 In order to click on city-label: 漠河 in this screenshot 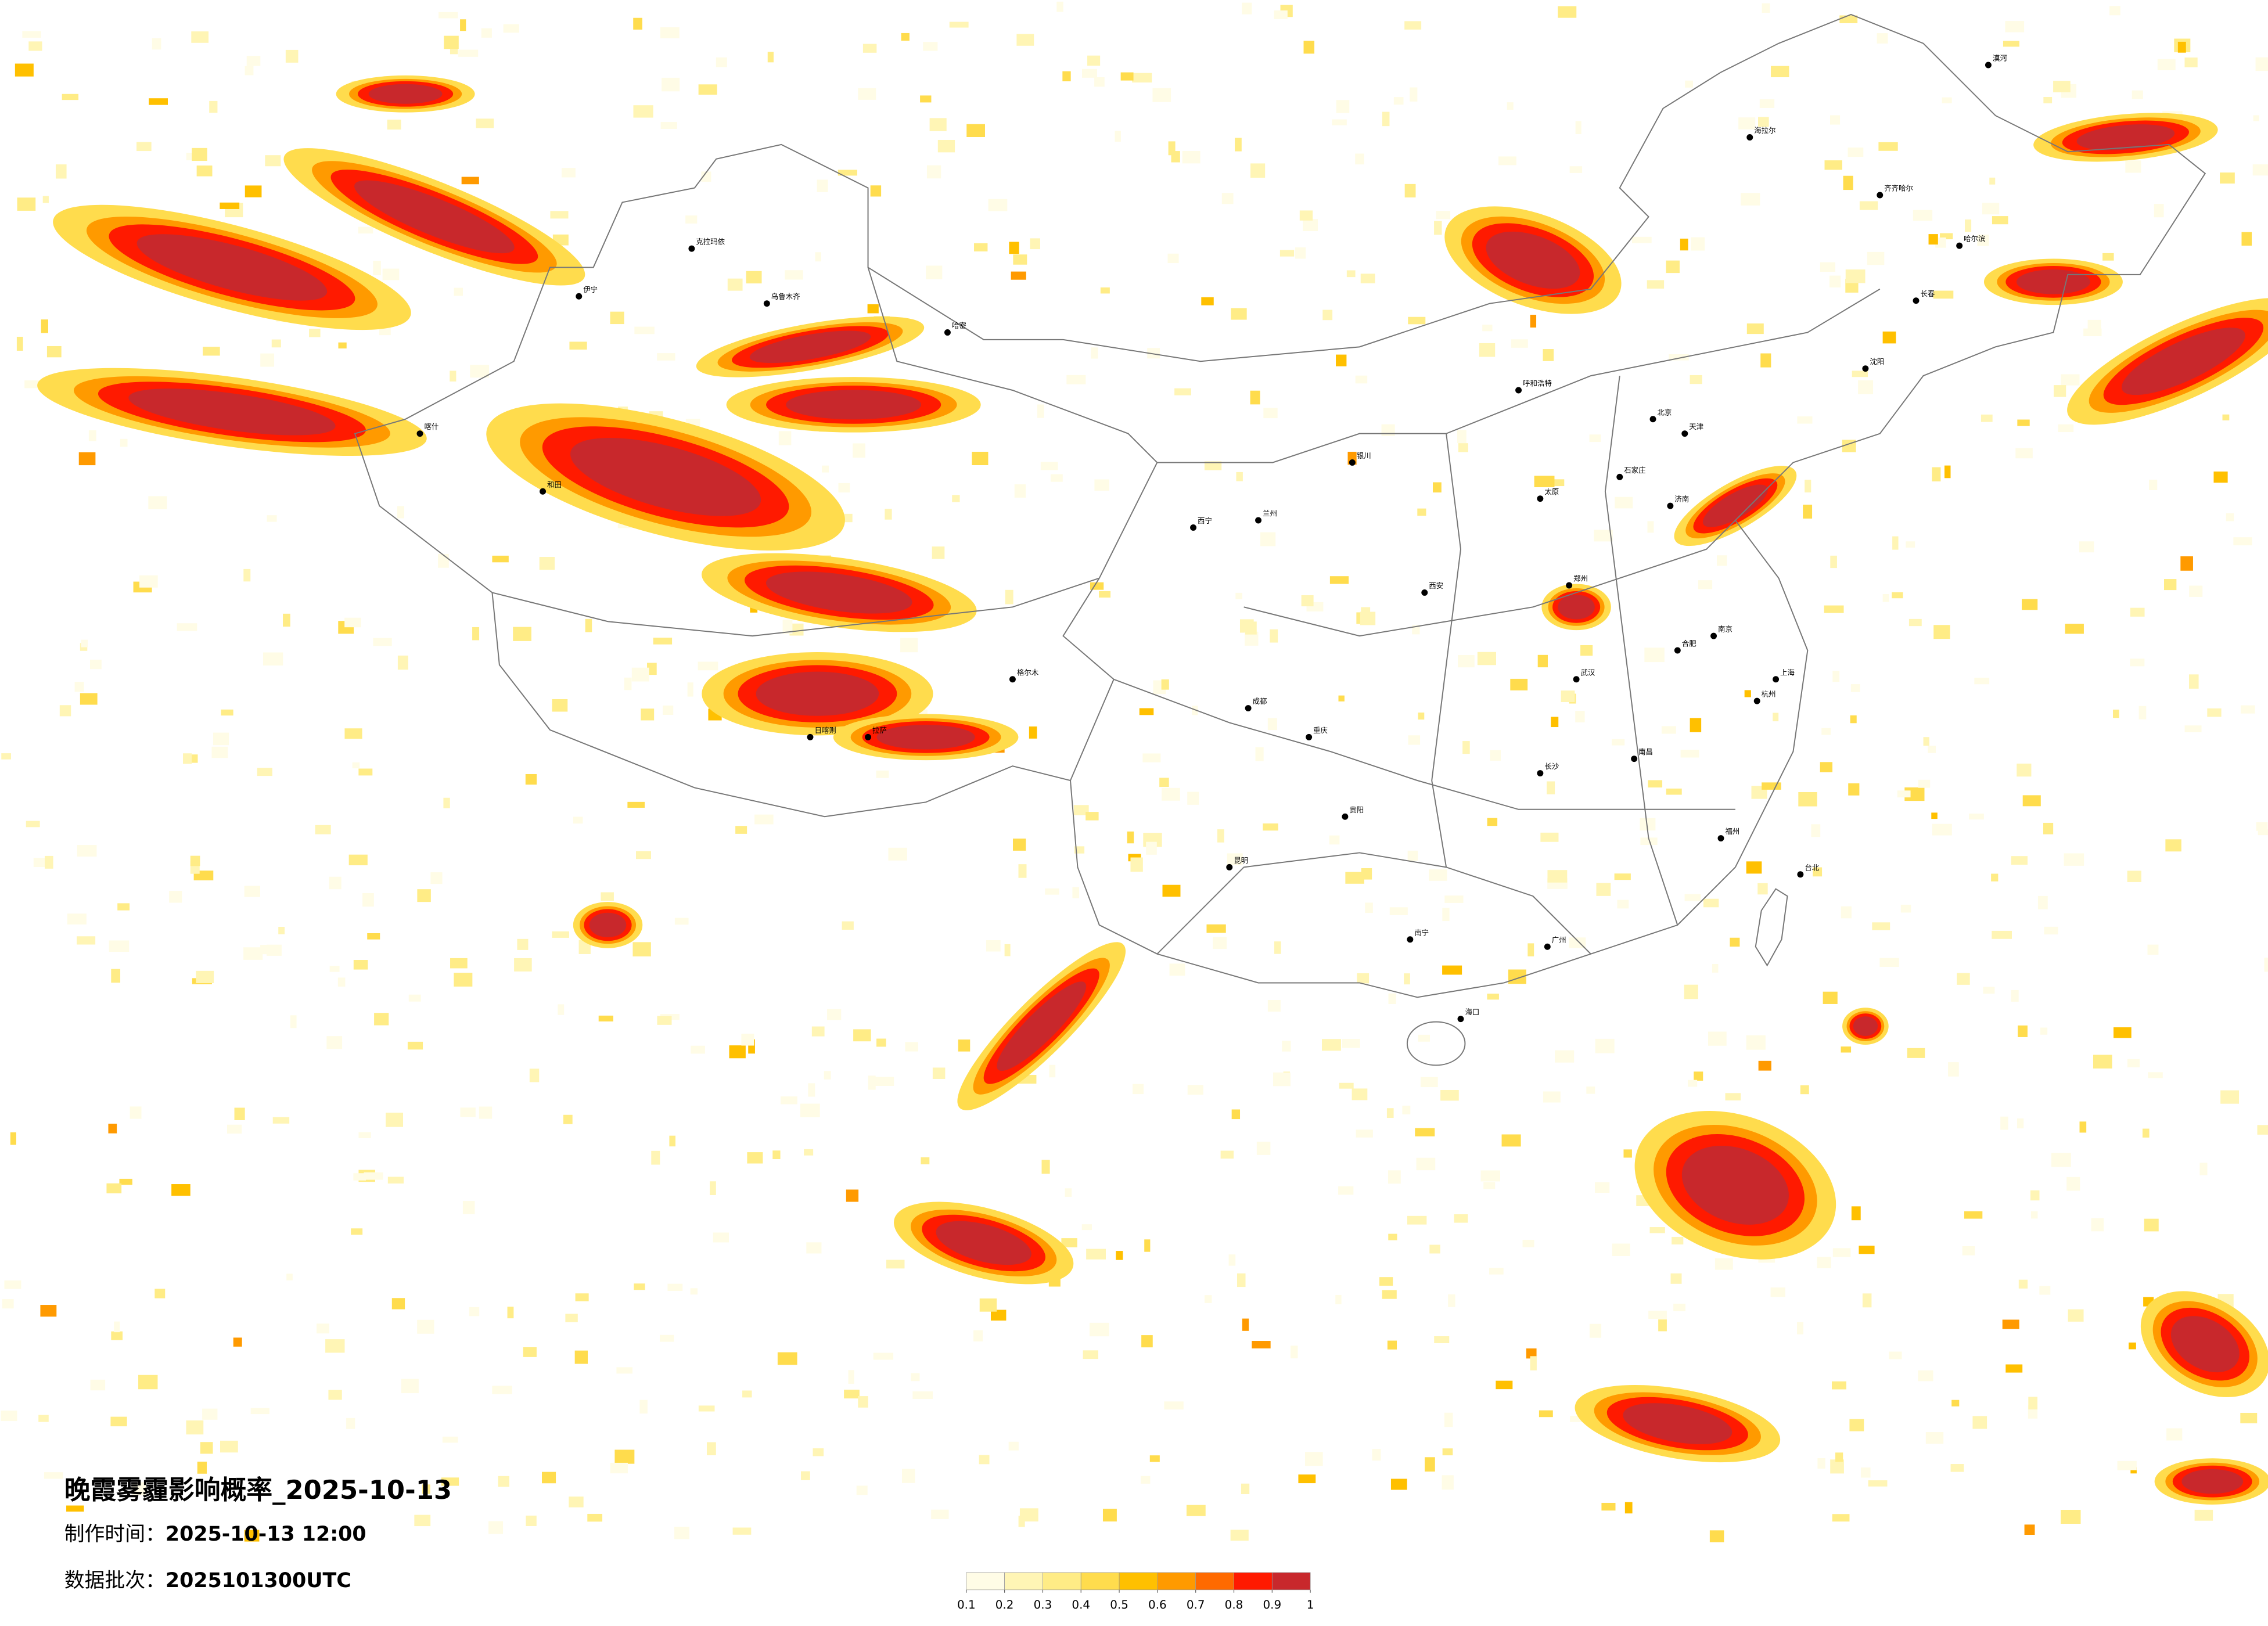, I will do `click(2000, 58)`.